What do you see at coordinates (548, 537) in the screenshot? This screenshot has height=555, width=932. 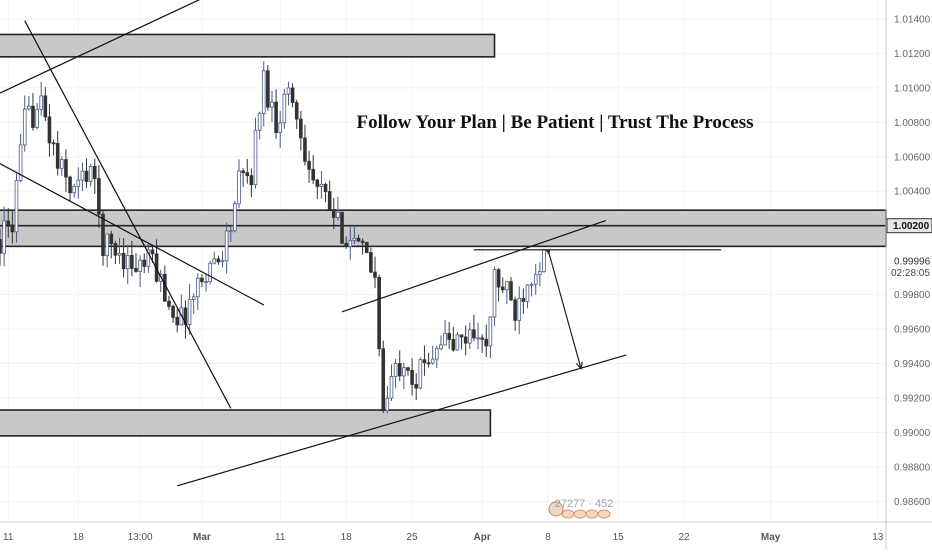 I see `x-tick-label: 8` at bounding box center [548, 537].